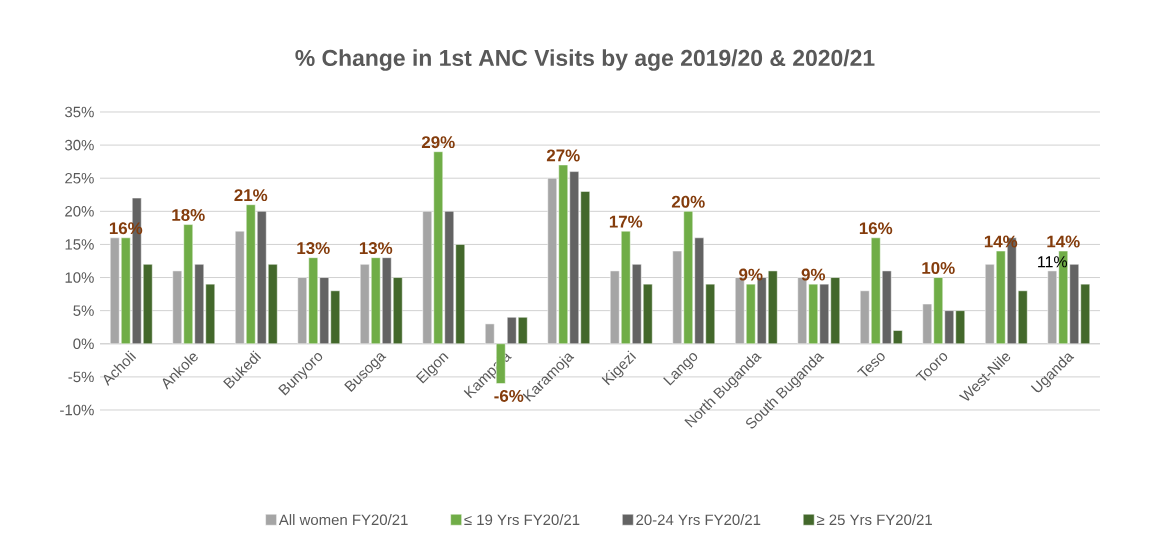 This screenshot has height=548, width=1149. Describe the element at coordinates (188, 215) in the screenshot. I see `data-label: 18%` at that location.